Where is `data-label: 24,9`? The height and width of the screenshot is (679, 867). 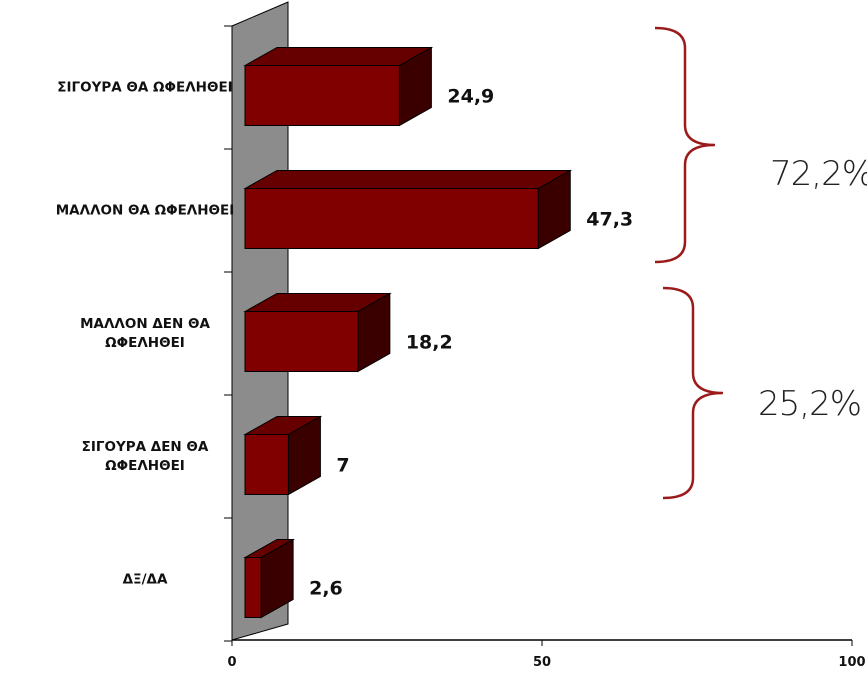 data-label: 24,9 is located at coordinates (470, 97).